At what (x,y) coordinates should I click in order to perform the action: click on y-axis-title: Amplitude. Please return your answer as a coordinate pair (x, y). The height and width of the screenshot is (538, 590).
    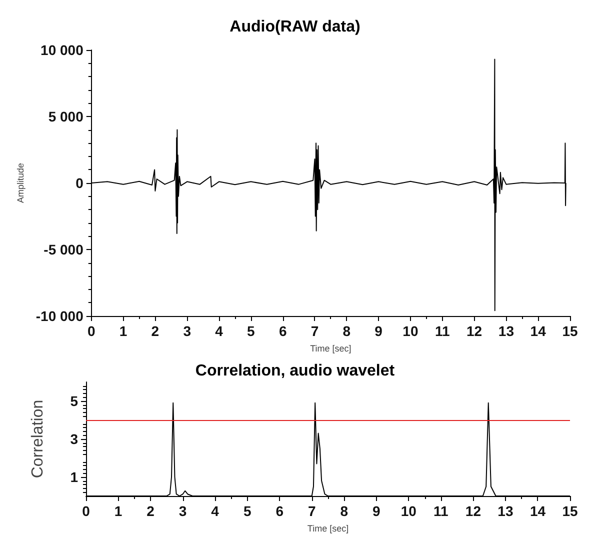
    Looking at the image, I should click on (21, 183).